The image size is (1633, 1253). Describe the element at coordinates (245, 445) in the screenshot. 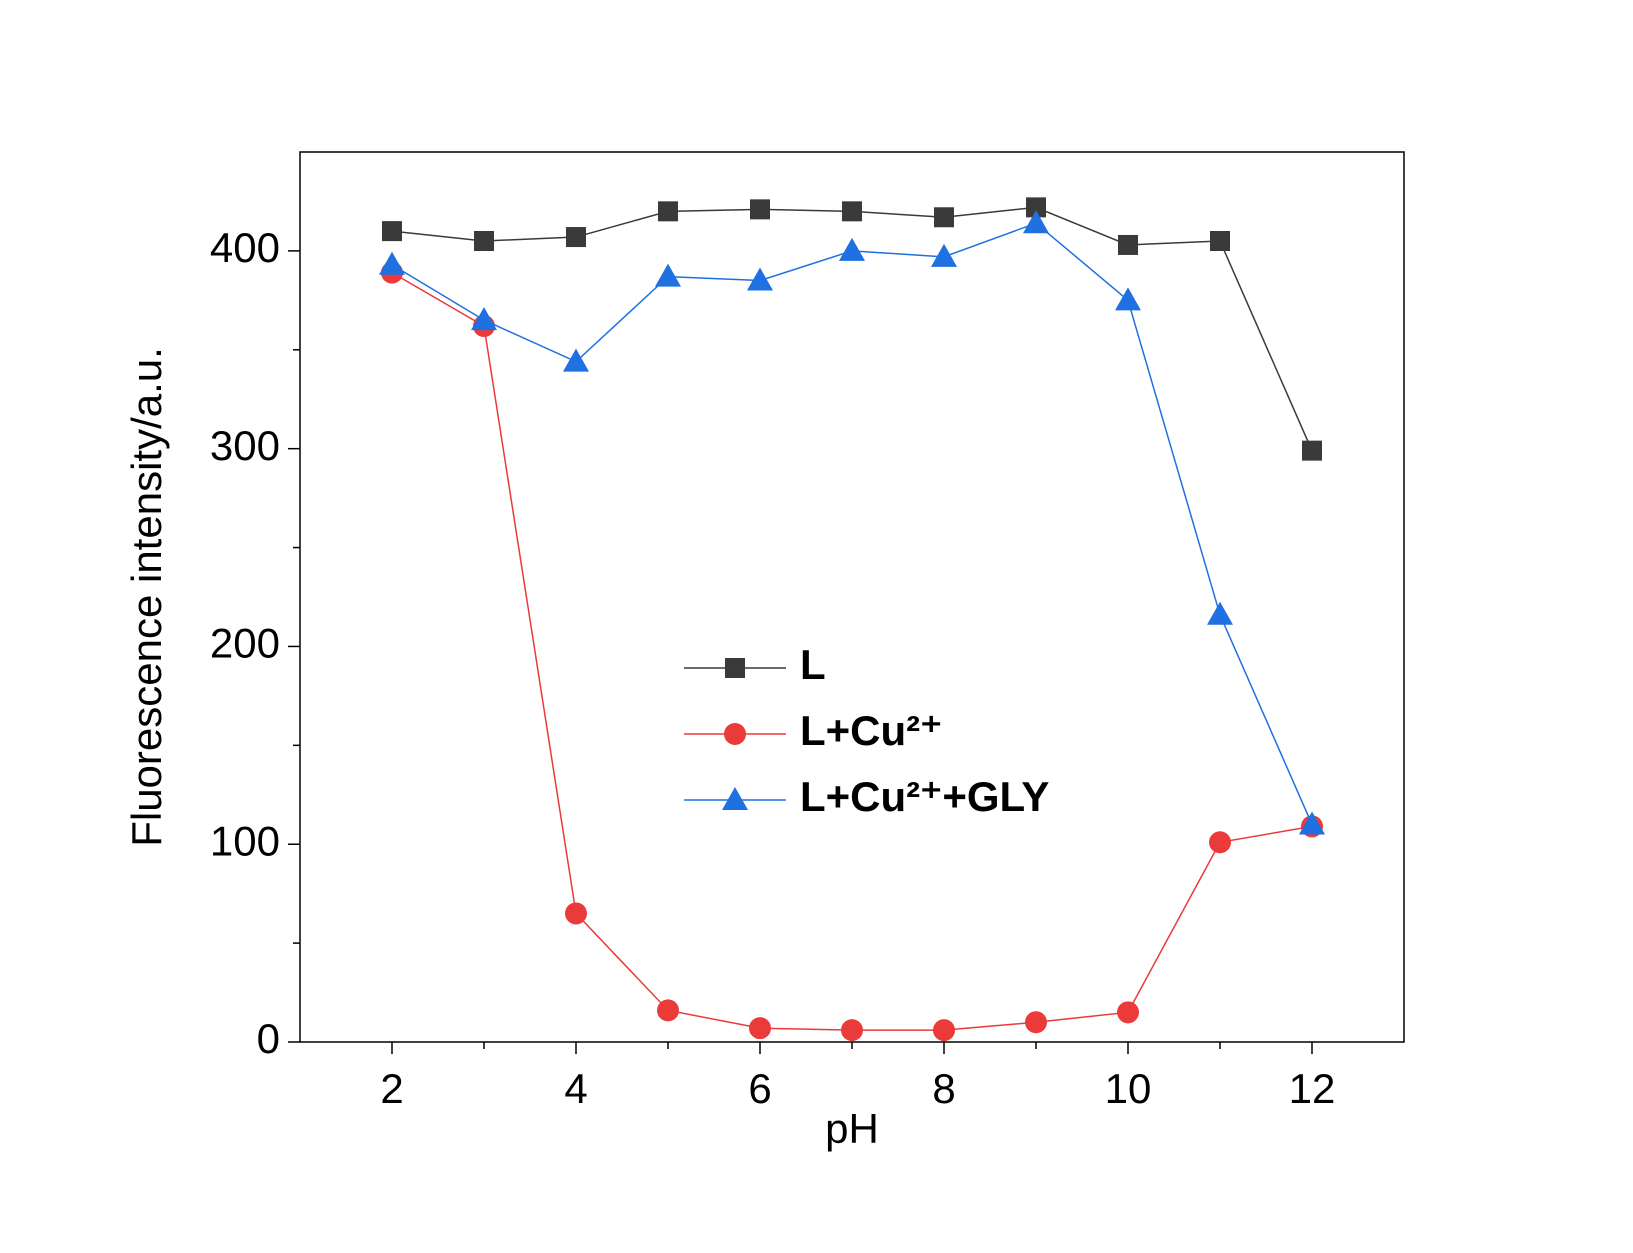

I see `y-tick-label: 300` at that location.